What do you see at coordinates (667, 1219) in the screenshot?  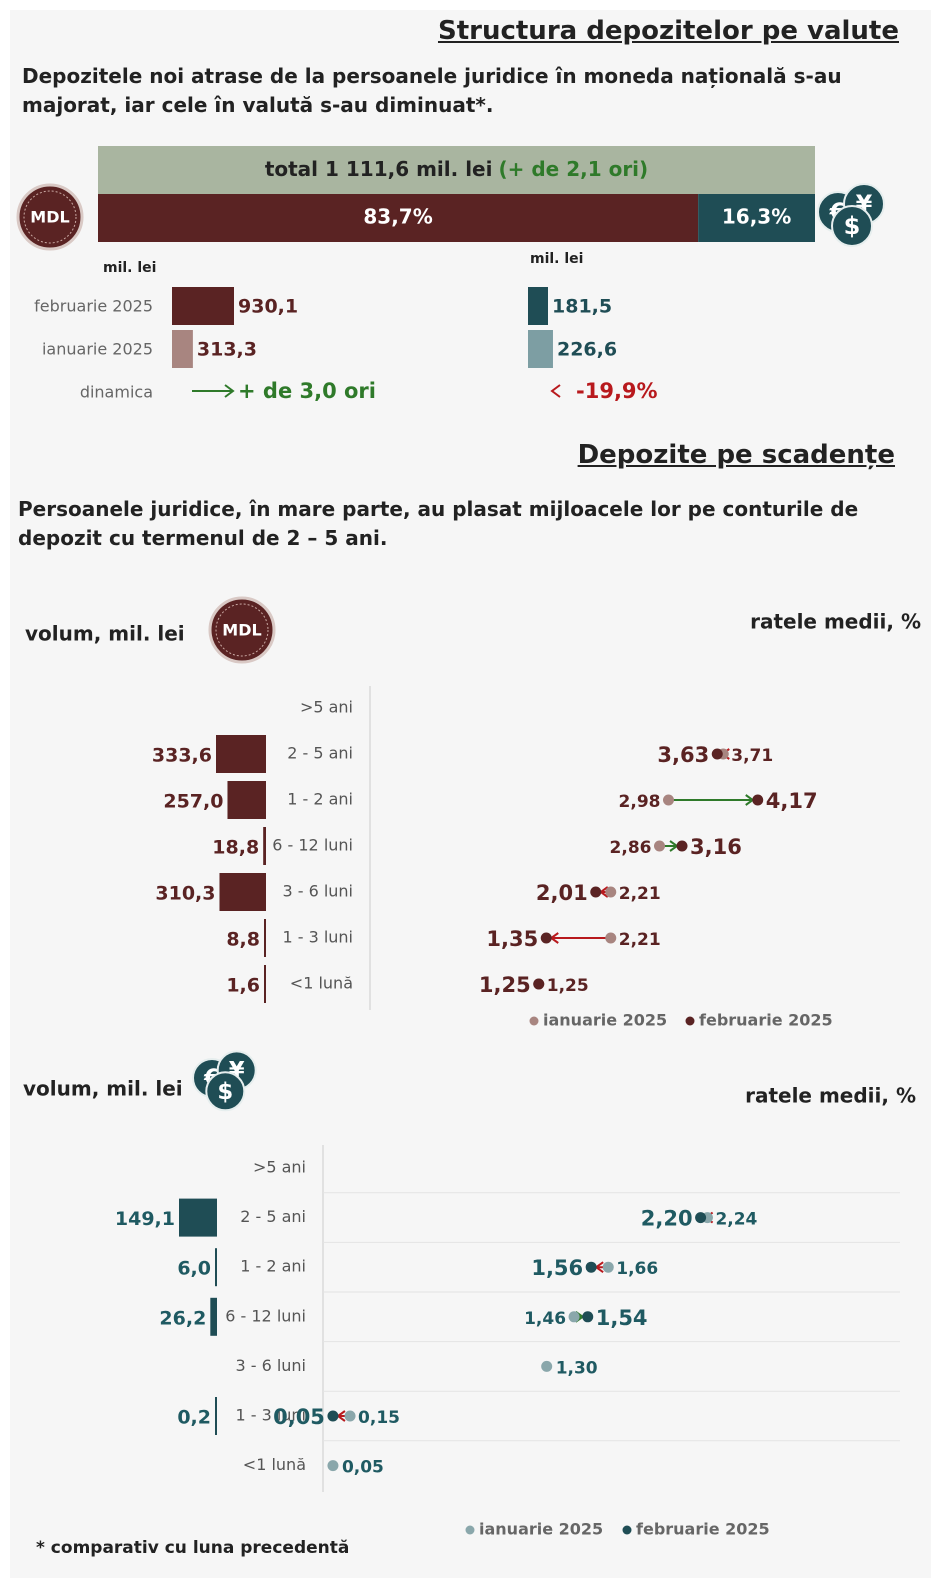 I see `rate-label: 2,20` at bounding box center [667, 1219].